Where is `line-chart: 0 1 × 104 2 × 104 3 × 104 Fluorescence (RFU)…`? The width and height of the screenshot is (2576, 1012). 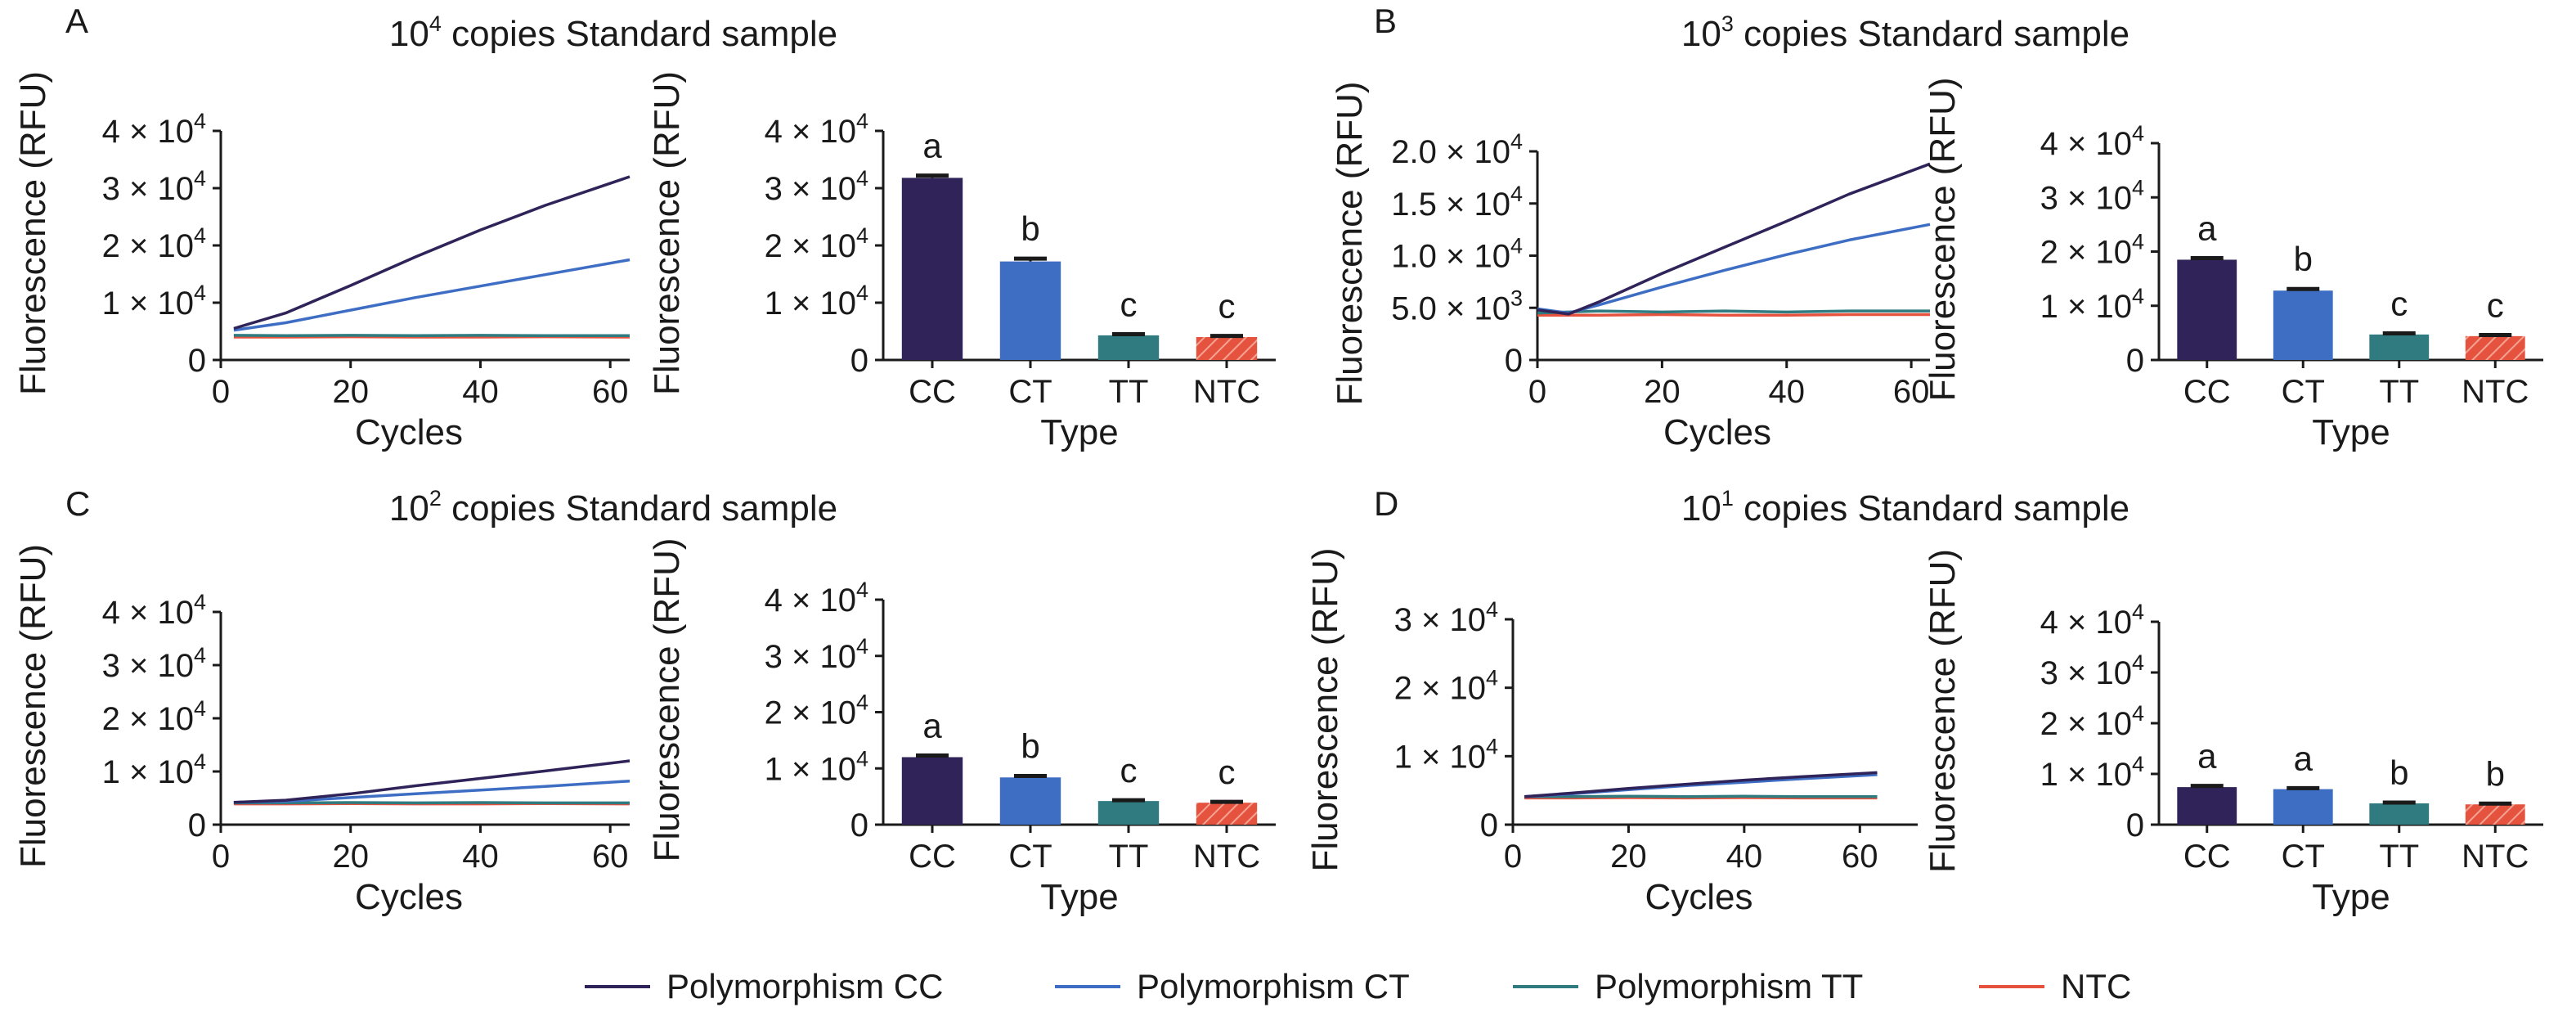 line-chart: 0 1 × 104 2 × 104 3 × 104 Fluorescence (RFU)… is located at coordinates (1611, 732).